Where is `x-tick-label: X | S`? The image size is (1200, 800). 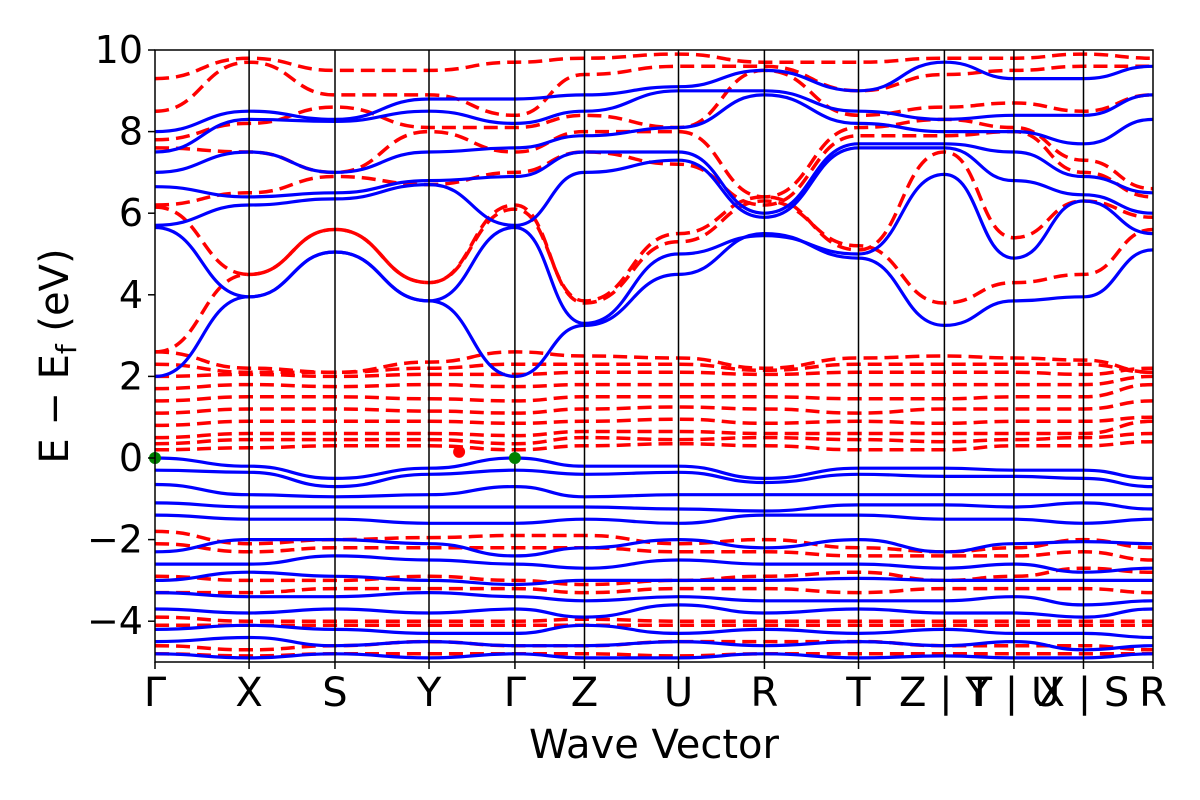 x-tick-label: X | S is located at coordinates (1084, 693).